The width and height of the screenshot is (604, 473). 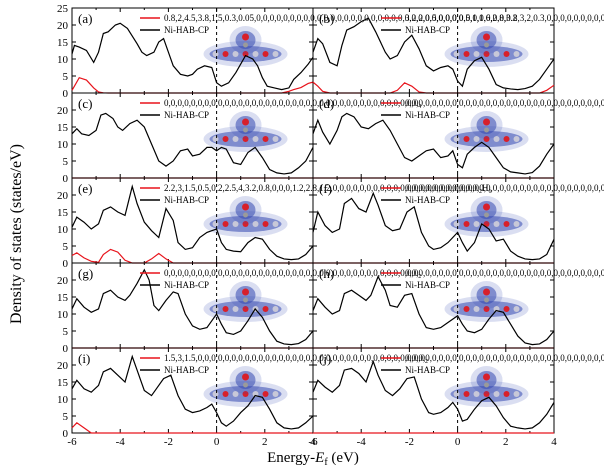 What do you see at coordinates (326, 18) in the screenshot?
I see `panel-label: (b)` at bounding box center [326, 18].